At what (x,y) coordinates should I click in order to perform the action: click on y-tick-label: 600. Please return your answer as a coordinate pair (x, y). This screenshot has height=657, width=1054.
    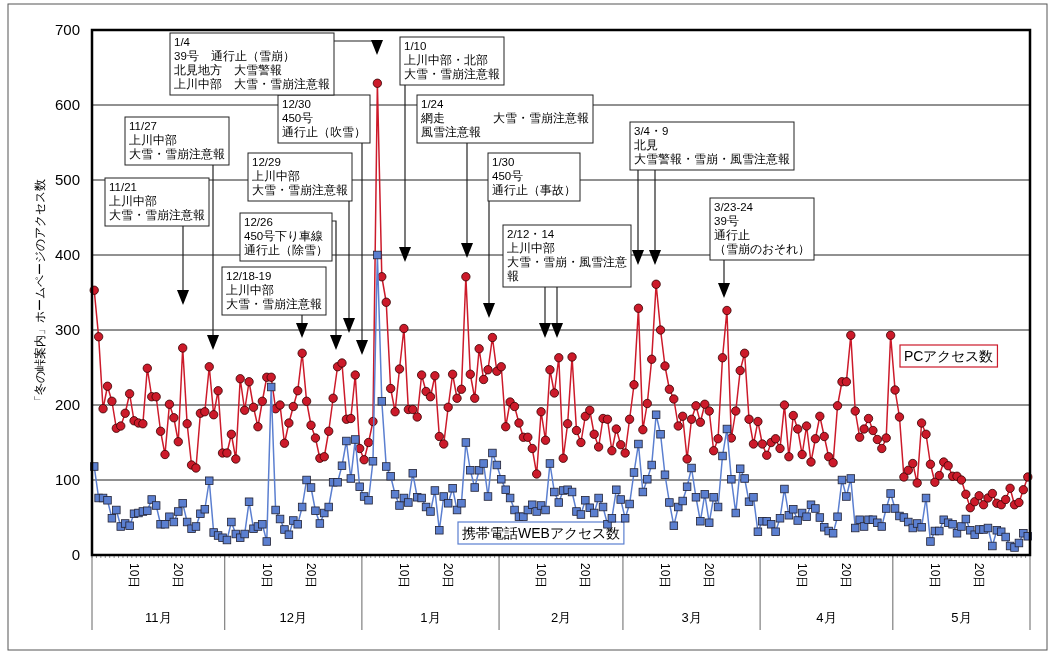
    Looking at the image, I should click on (67, 104).